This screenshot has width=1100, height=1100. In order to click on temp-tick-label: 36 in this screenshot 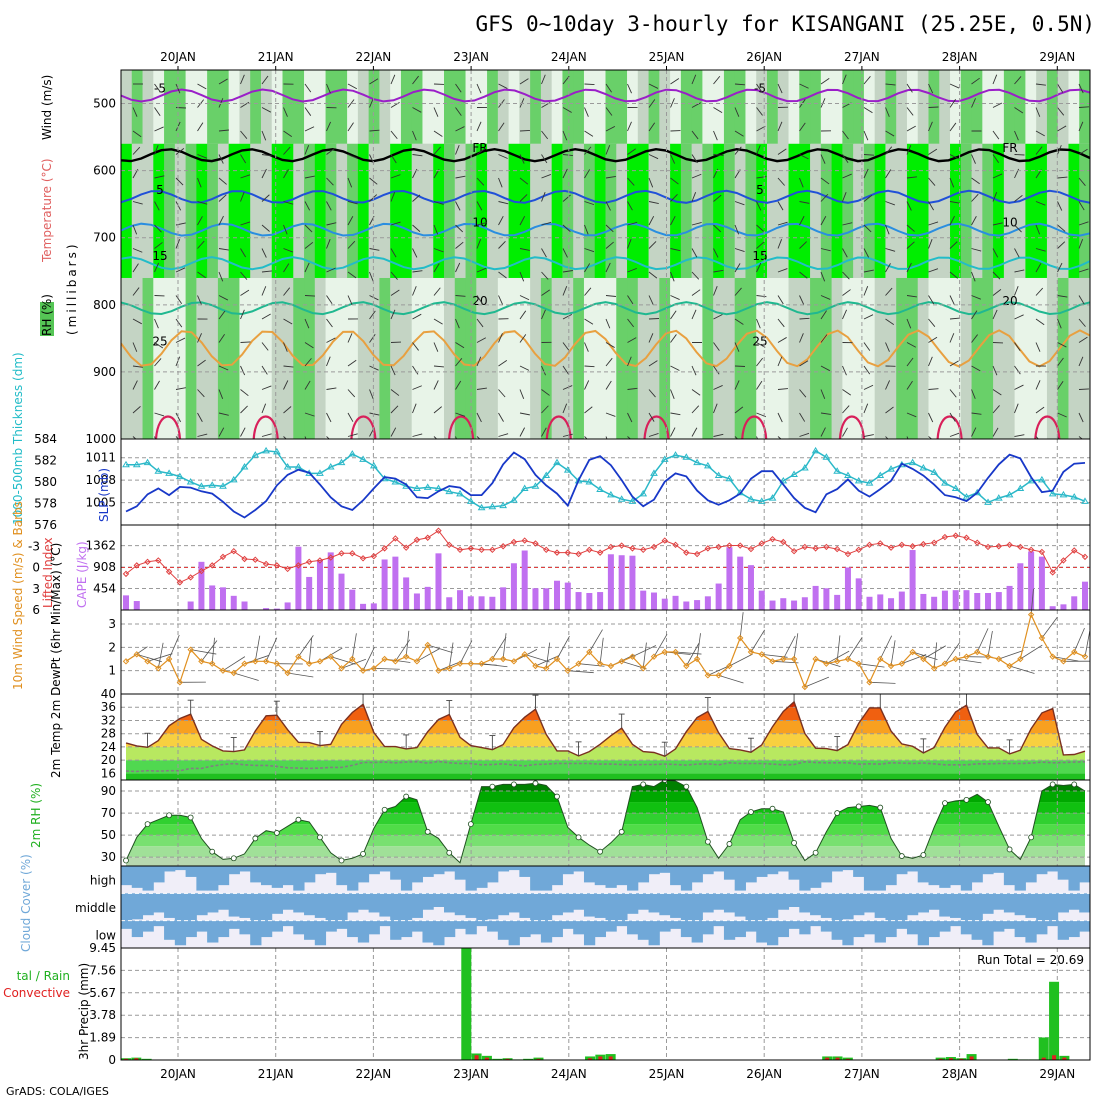, I will do `click(108, 707)`.